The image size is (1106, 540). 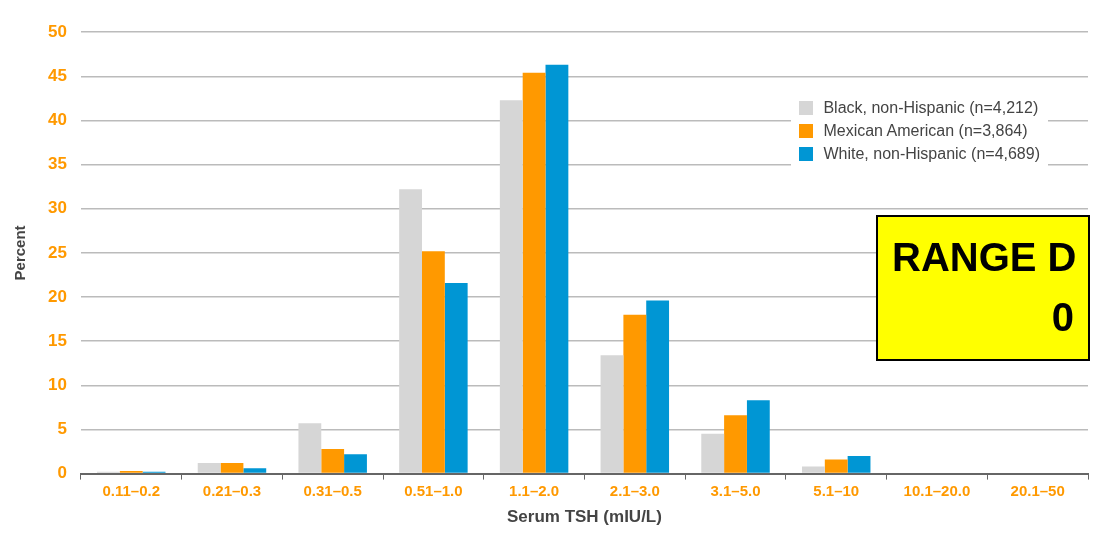 What do you see at coordinates (836, 490) in the screenshot?
I see `x-tick-label: 5.1–10` at bounding box center [836, 490].